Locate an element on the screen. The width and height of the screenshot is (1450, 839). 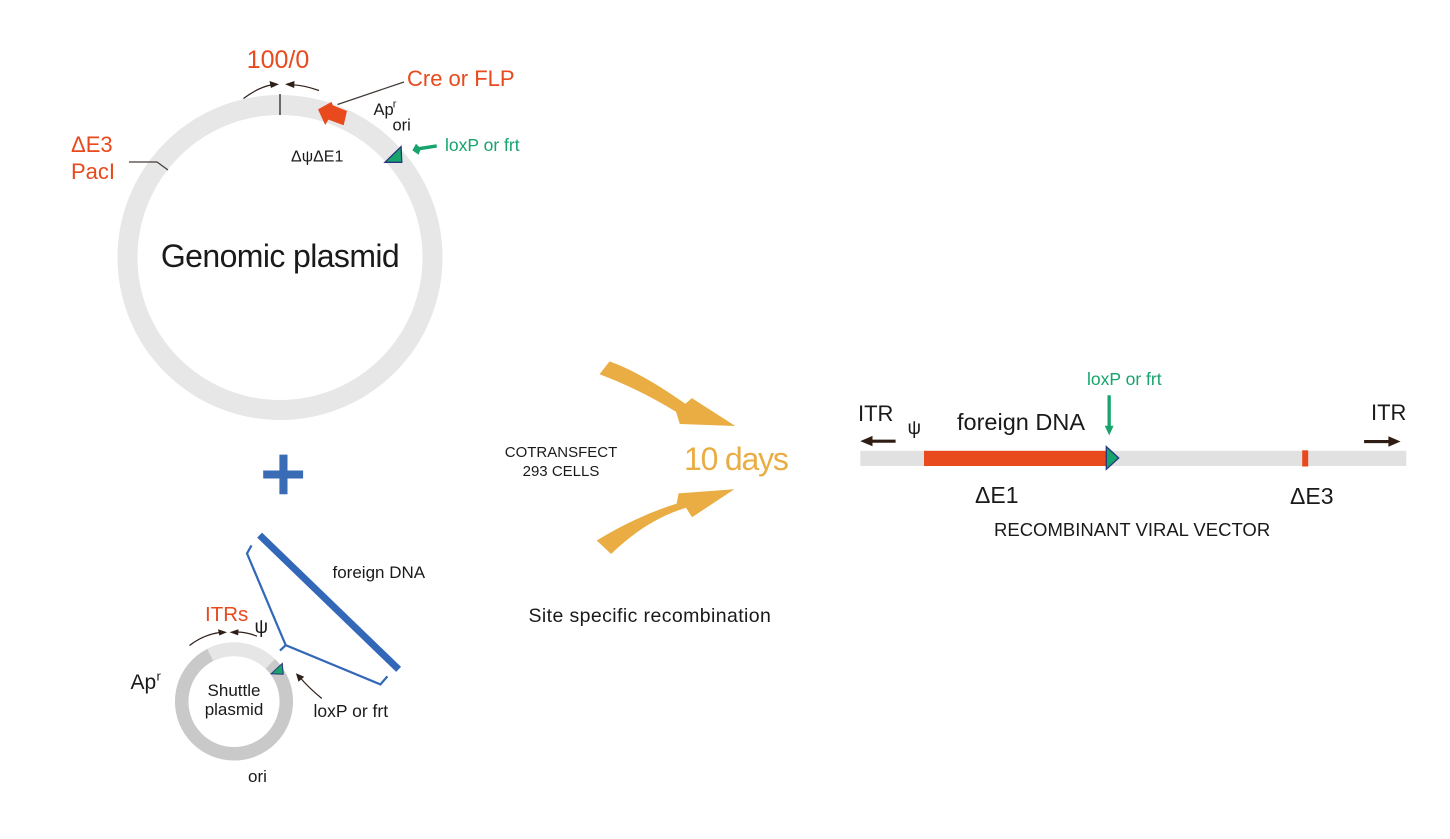
svg-text: Genomic plasmid is located at coordinates (280, 256).